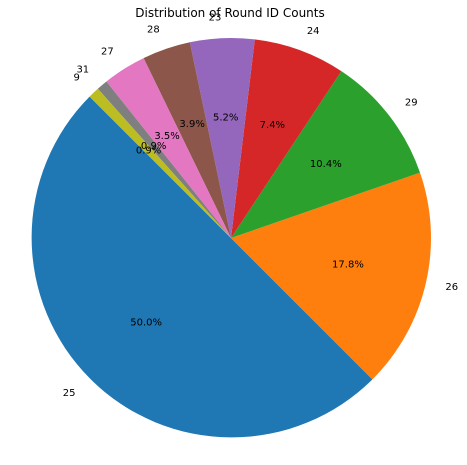  I want to click on pie-category-label-28: 28, so click(153, 29).